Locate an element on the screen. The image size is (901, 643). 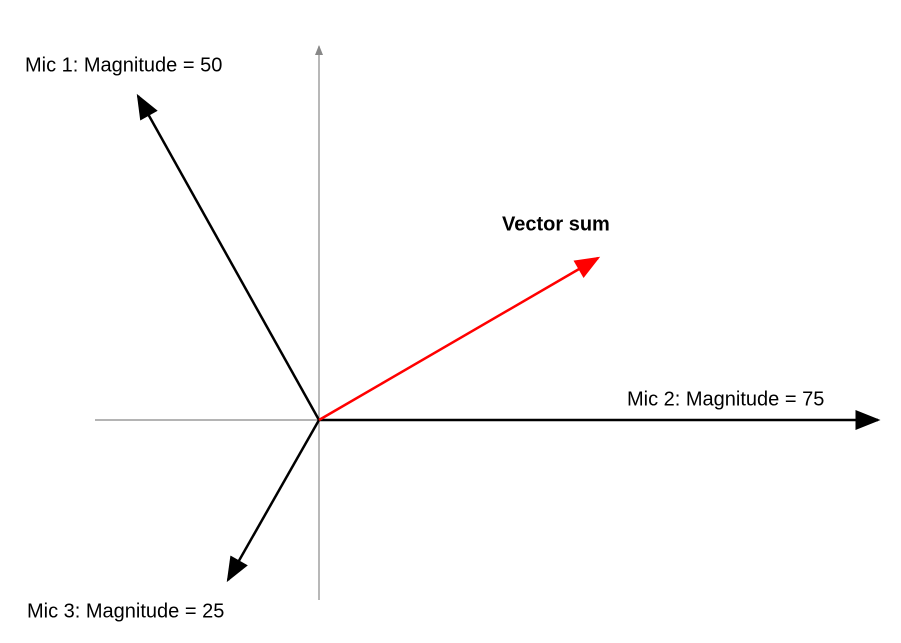
mic3-label: Mic 3: Magnitude = 25 is located at coordinates (125, 611).